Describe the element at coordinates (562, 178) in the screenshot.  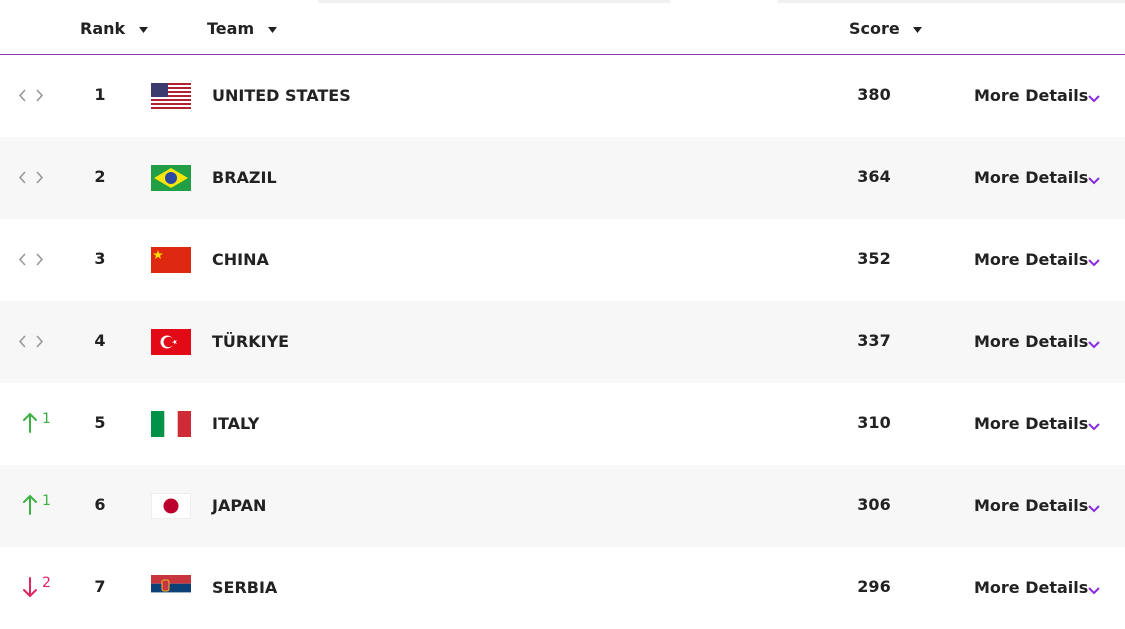
I see `table-row: 2 BRAZIL 364 More Details` at that location.